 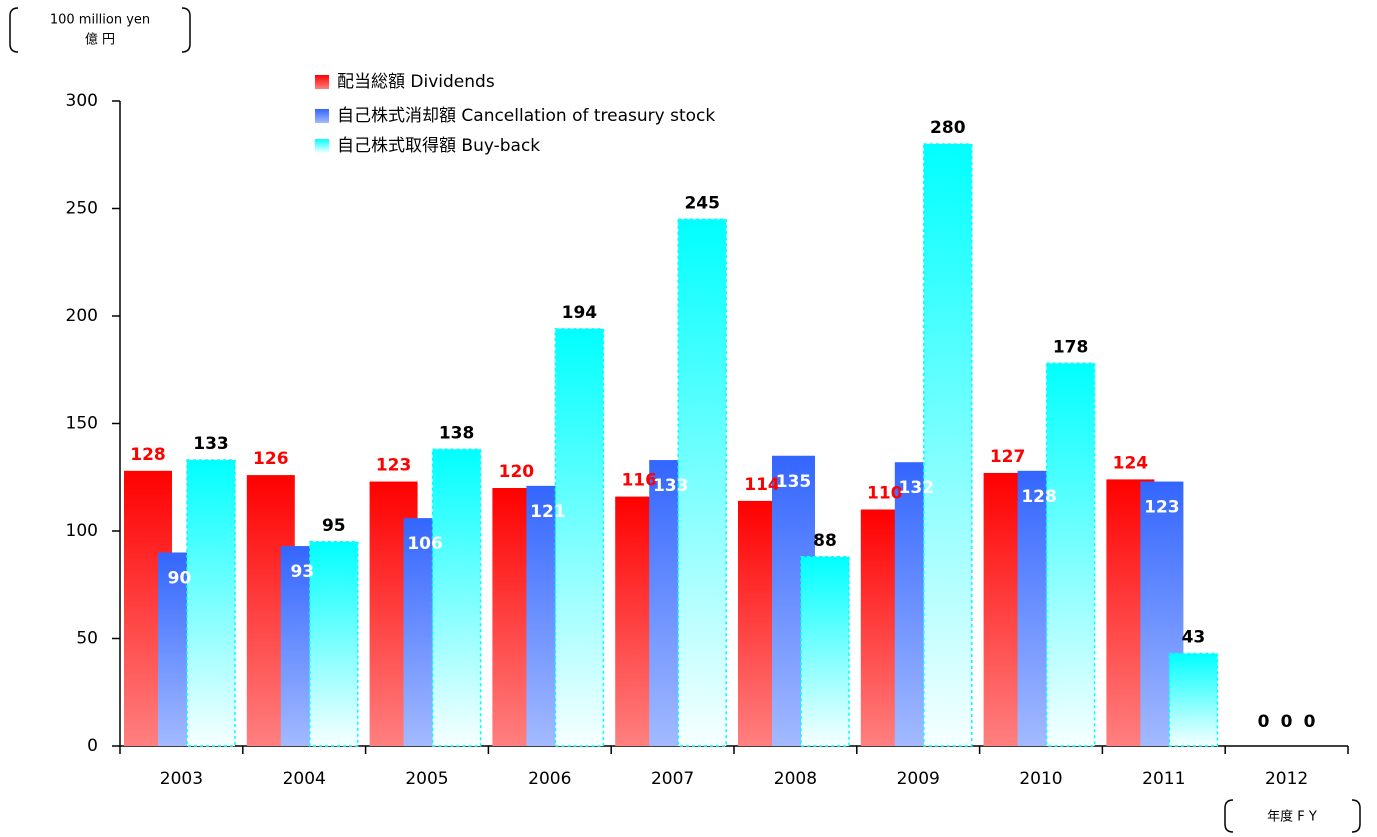 What do you see at coordinates (1163, 779) in the screenshot?
I see `x-tick-label: 2011` at bounding box center [1163, 779].